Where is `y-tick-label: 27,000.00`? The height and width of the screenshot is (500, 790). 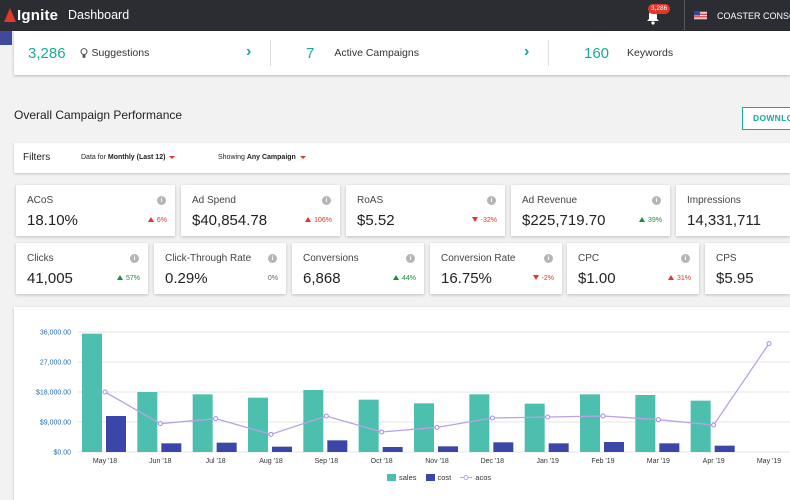 y-tick-label: 27,000.00 is located at coordinates (55, 363).